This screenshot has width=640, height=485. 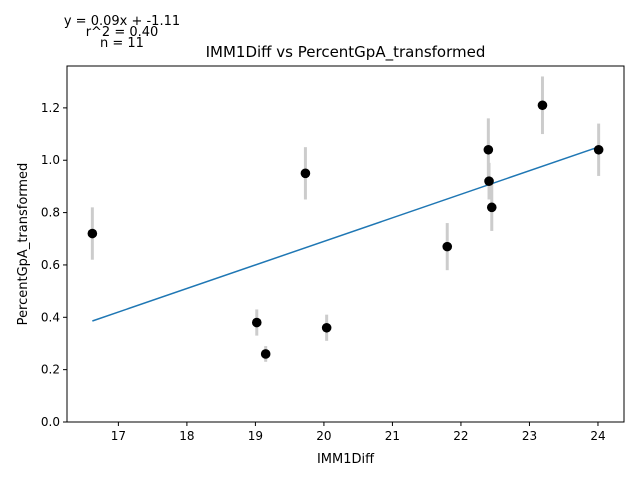 I want to click on y-tick-label: 1.2, so click(x=50, y=108).